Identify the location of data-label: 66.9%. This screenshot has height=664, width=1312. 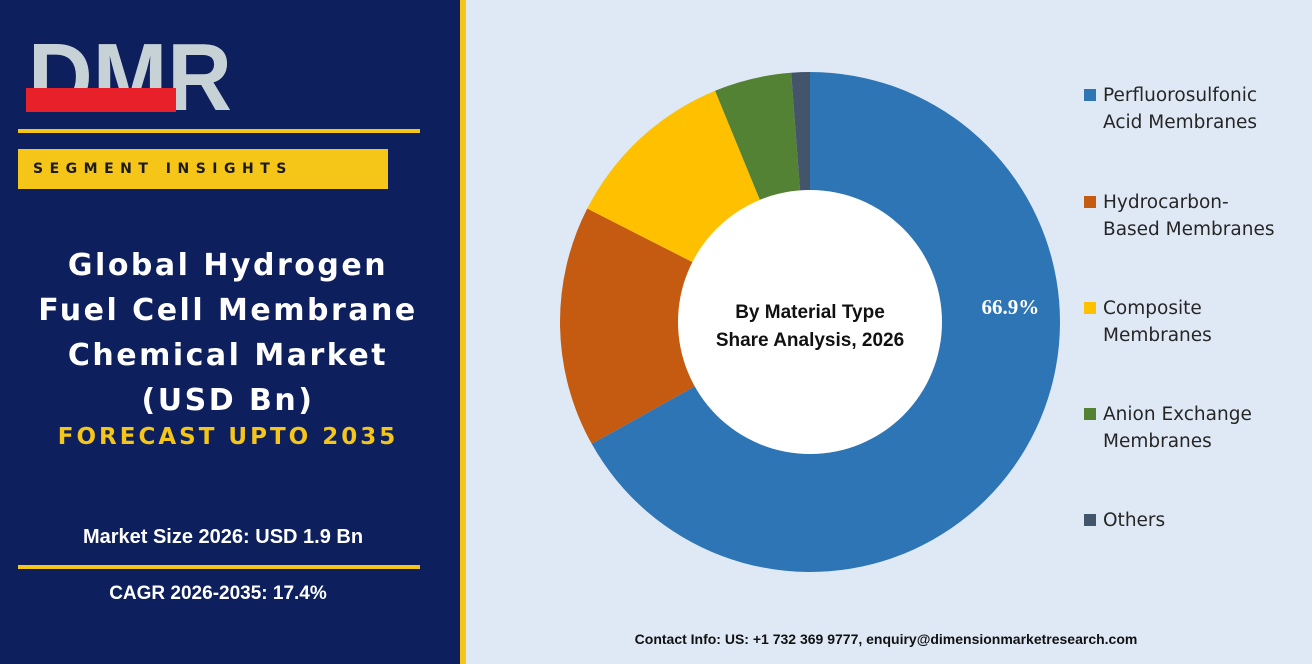
(1011, 307).